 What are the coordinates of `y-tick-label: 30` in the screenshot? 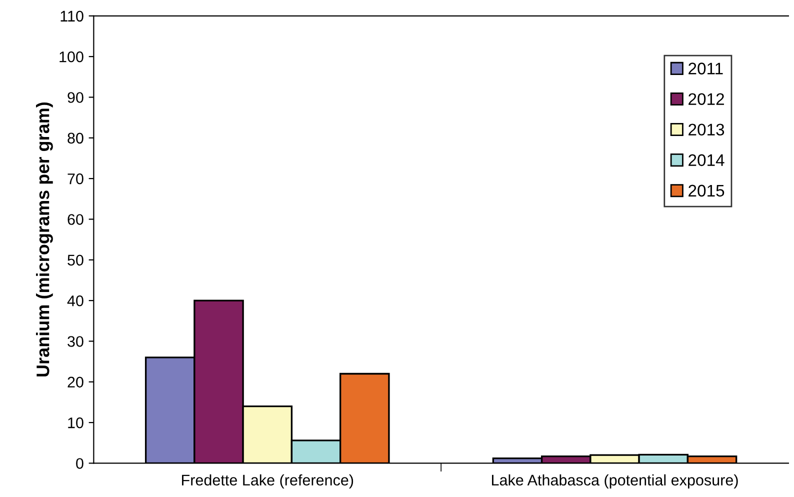 It's located at (76, 341).